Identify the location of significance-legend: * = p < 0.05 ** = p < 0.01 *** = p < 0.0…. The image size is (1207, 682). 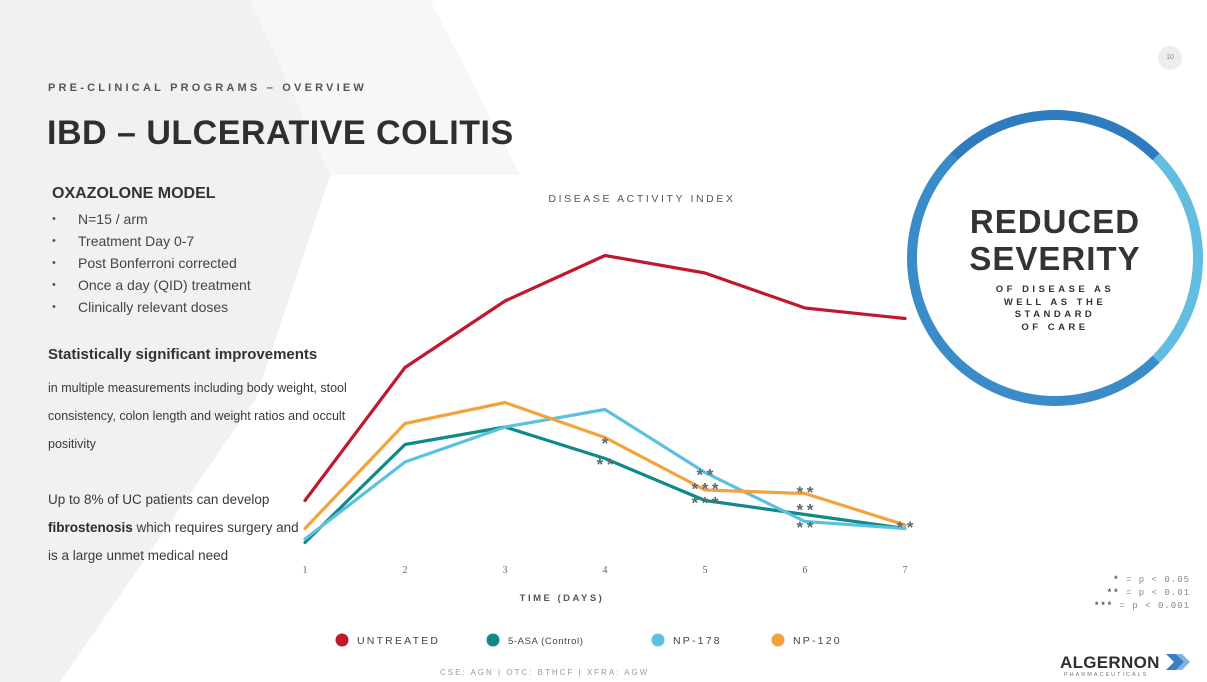
(1110, 593).